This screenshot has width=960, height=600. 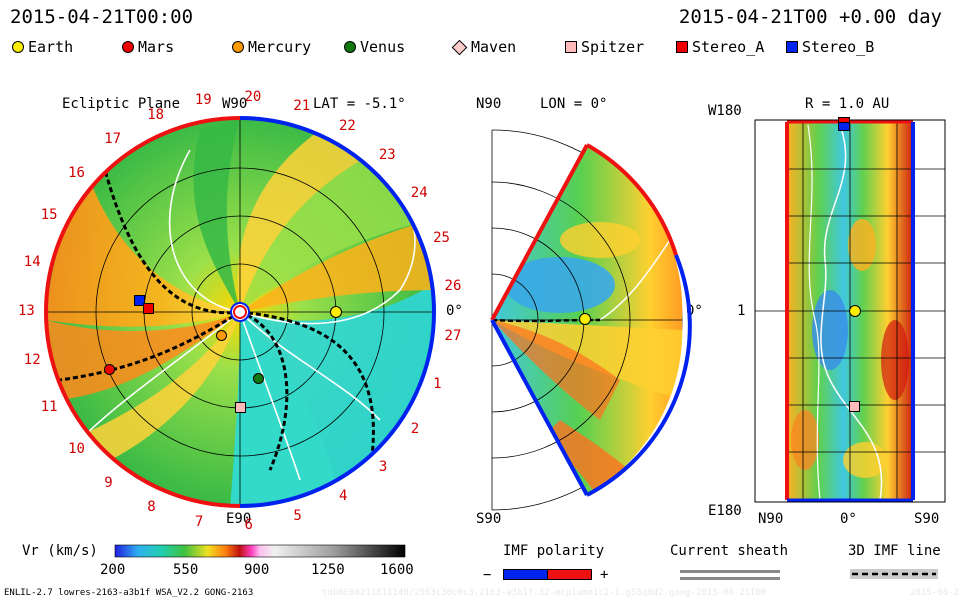 I want to click on rotation-label: 1, so click(x=437, y=384).